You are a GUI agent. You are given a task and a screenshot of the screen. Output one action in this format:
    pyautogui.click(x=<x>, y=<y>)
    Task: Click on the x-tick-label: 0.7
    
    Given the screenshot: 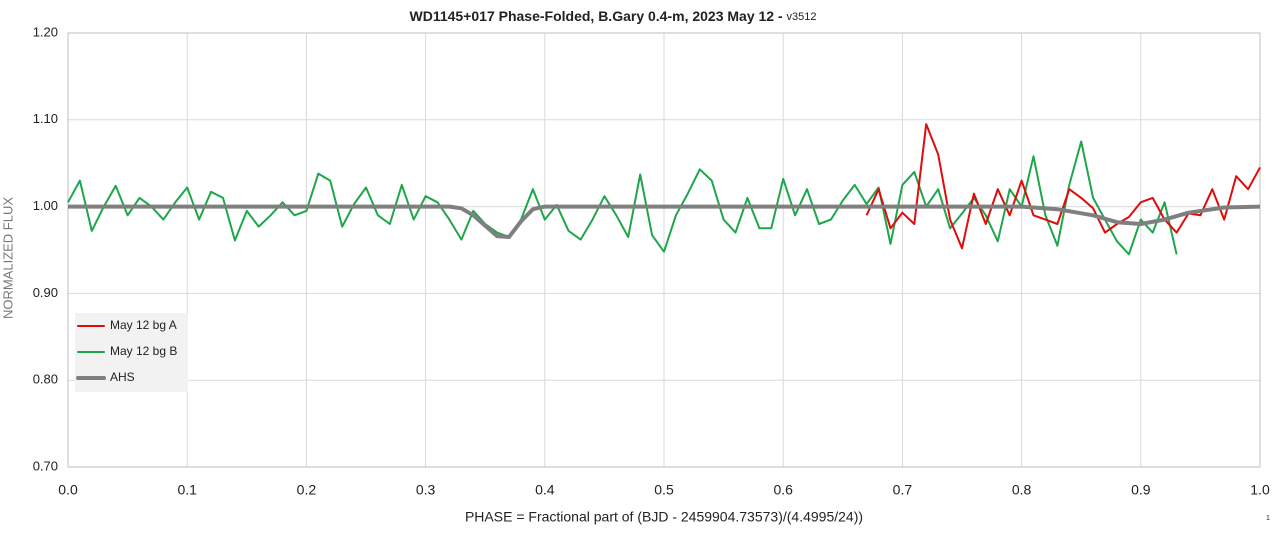 What is the action you would take?
    pyautogui.click(x=903, y=490)
    